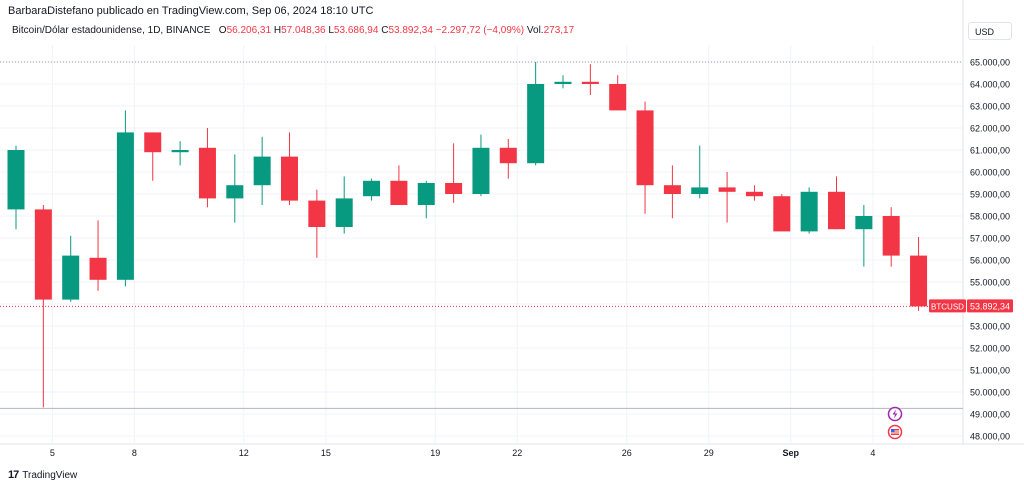  What do you see at coordinates (52, 453) in the screenshot?
I see `x-tick-label: 5` at bounding box center [52, 453].